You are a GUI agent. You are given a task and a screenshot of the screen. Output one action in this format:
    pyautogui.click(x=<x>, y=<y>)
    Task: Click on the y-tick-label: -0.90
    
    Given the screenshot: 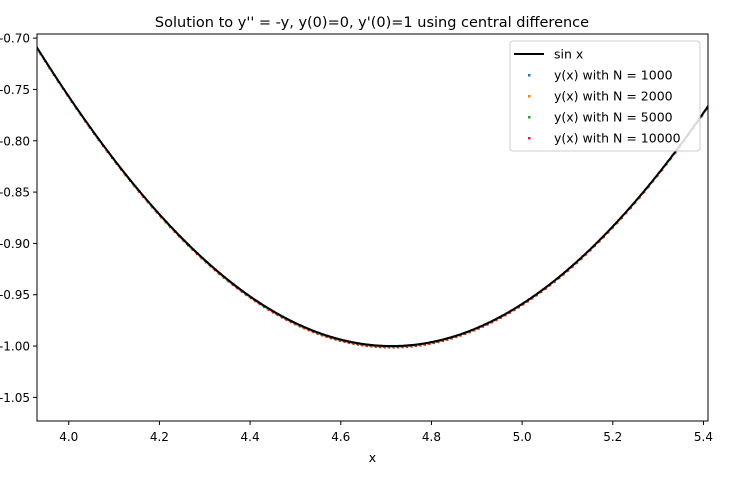 What is the action you would take?
    pyautogui.click(x=15, y=244)
    